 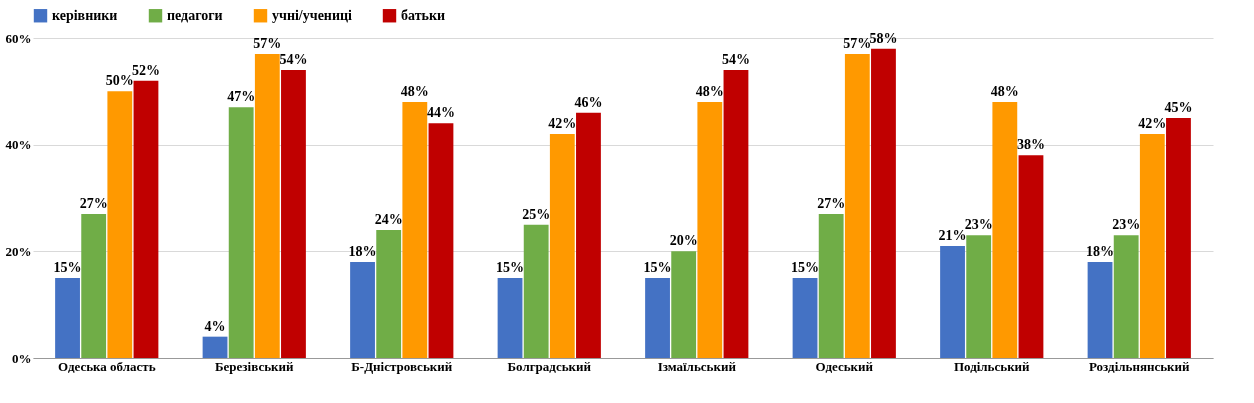 What do you see at coordinates (18, 145) in the screenshot?
I see `y-tick-label: 40%` at bounding box center [18, 145].